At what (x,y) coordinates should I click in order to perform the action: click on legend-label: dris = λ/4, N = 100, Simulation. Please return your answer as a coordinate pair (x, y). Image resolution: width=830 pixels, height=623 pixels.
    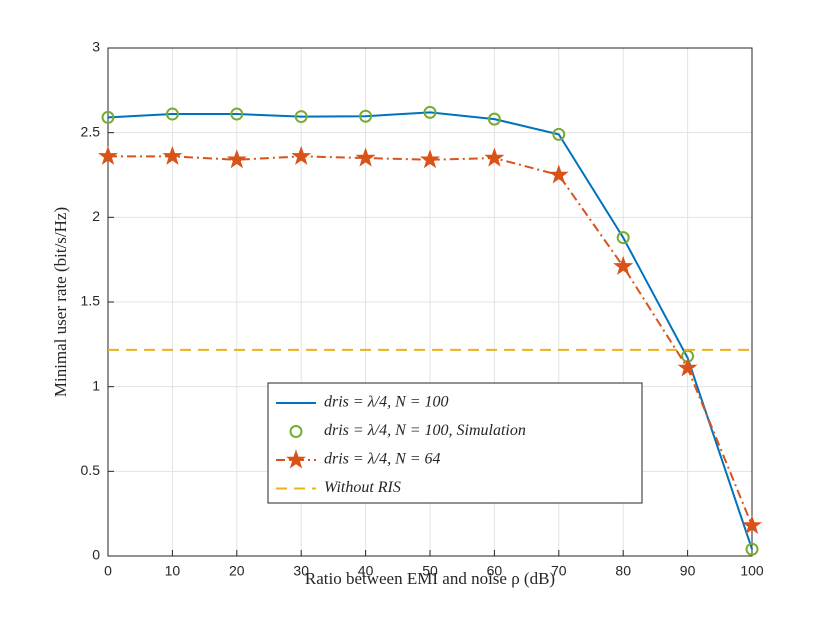
    Looking at the image, I should click on (425, 430).